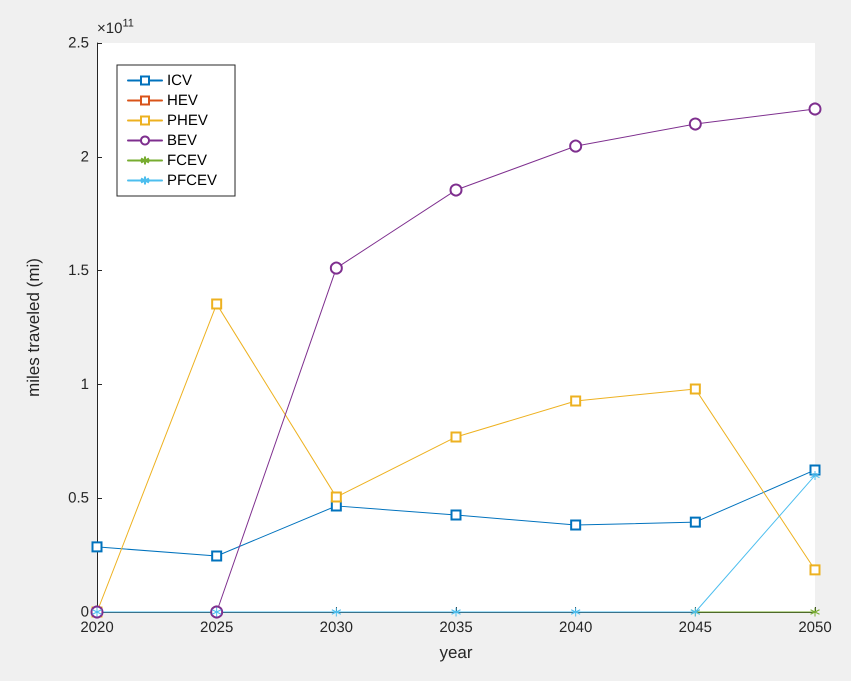 The image size is (851, 681). I want to click on legend-label: HEV, so click(182, 100).